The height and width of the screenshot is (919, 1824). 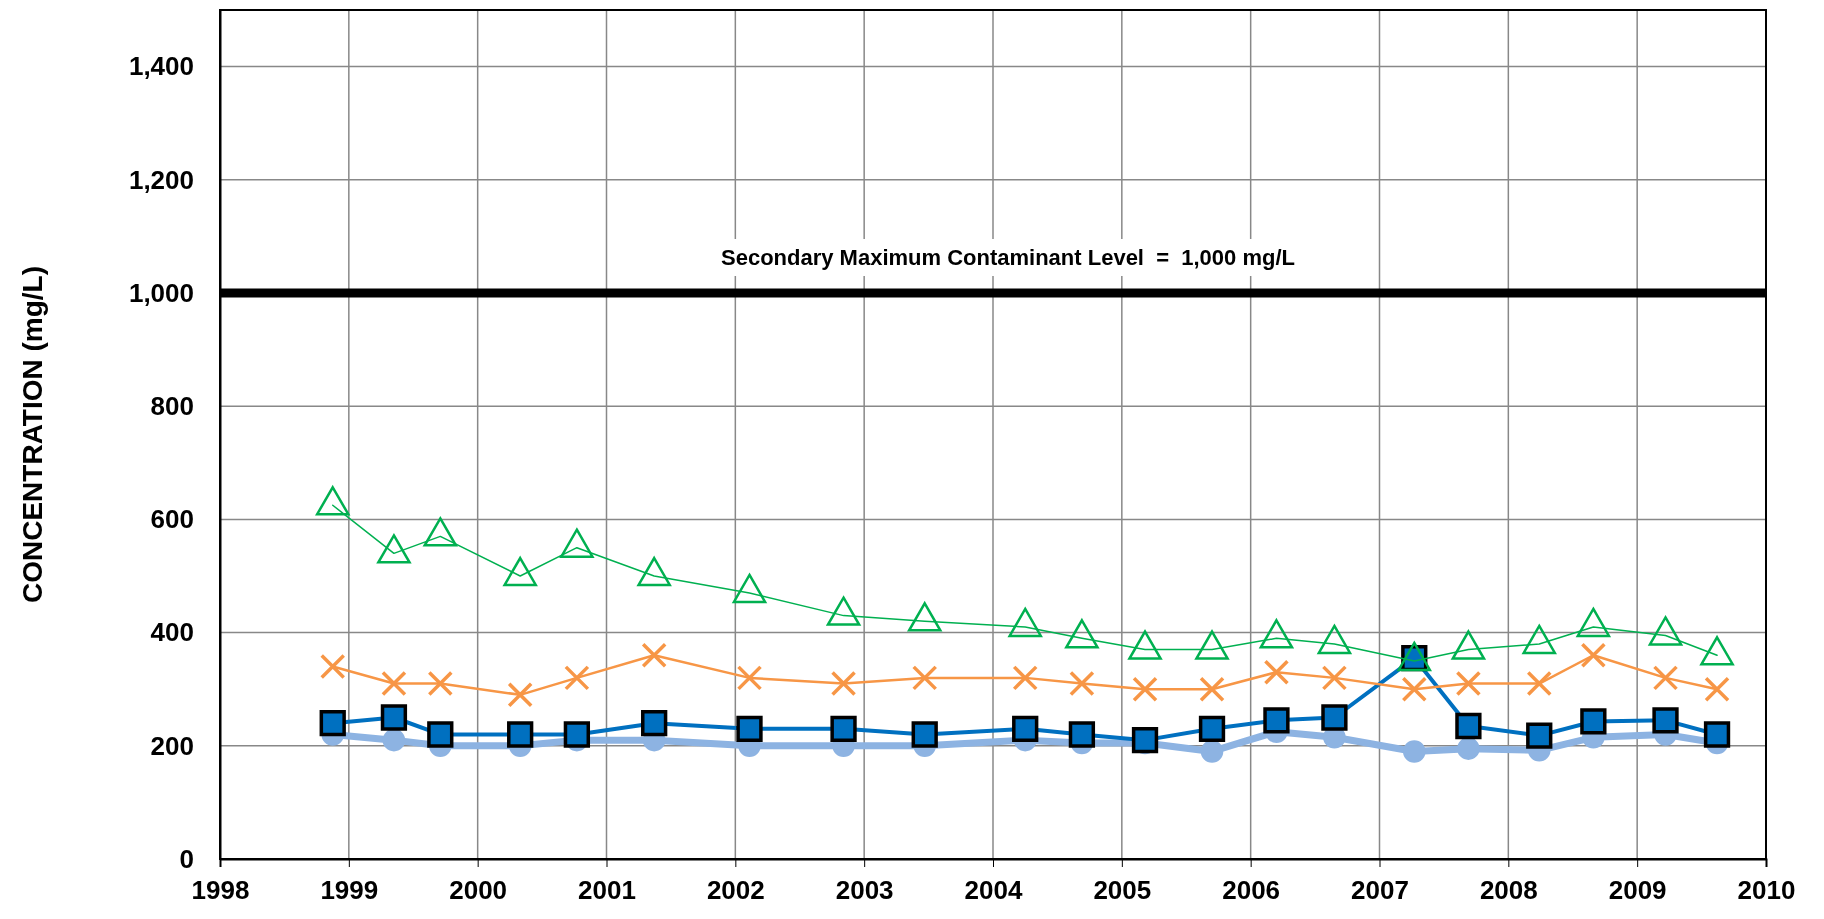 What do you see at coordinates (1008, 257) in the screenshot?
I see `ref-line-label: Secondary Maximum Contaminant Level = 1,000 mg/L` at bounding box center [1008, 257].